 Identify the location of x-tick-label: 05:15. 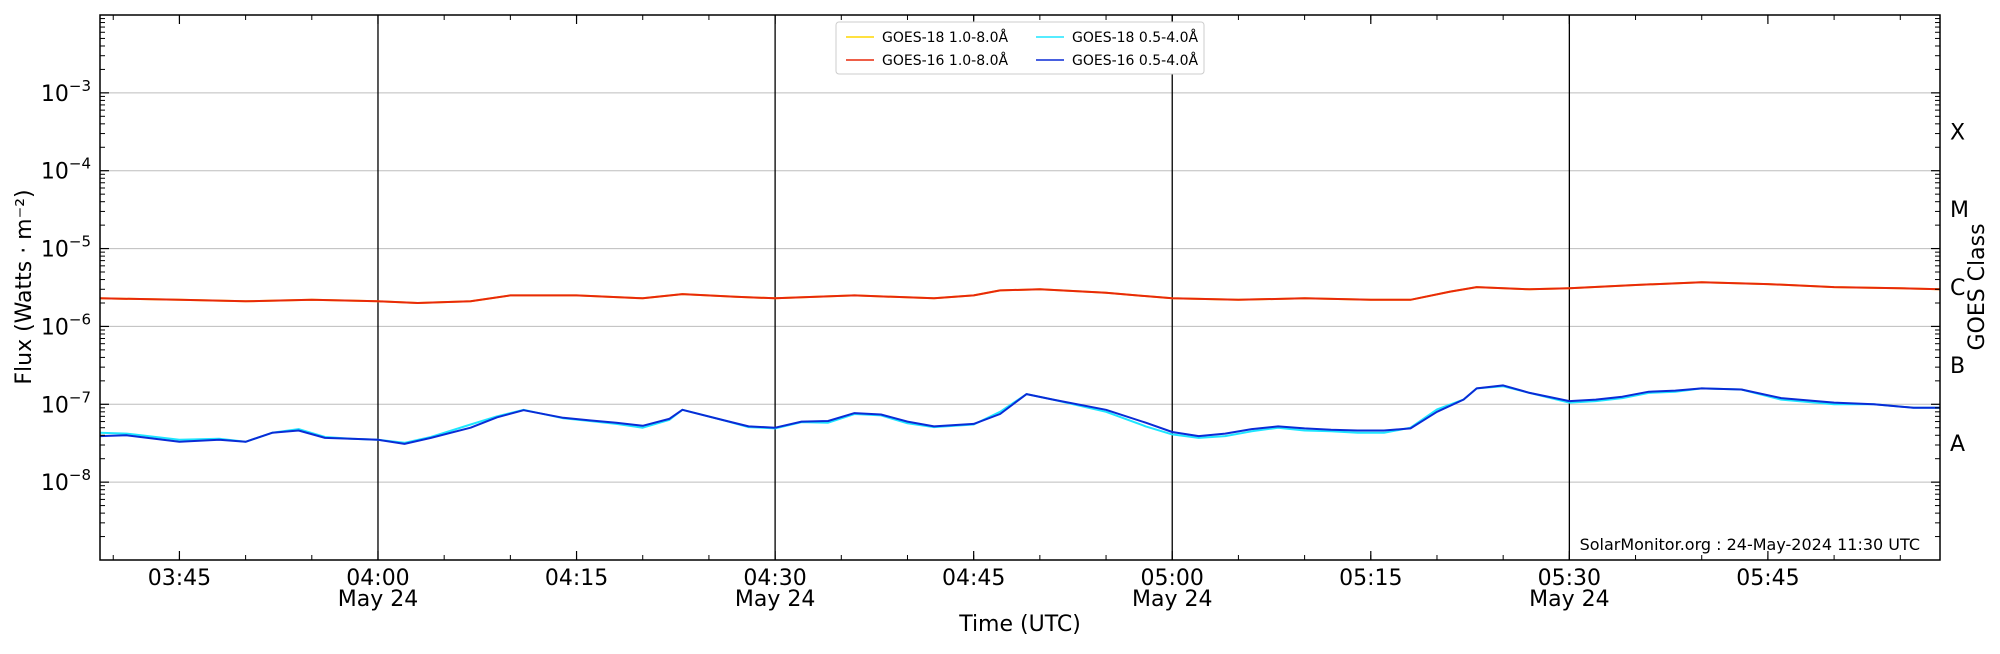
(1370, 578).